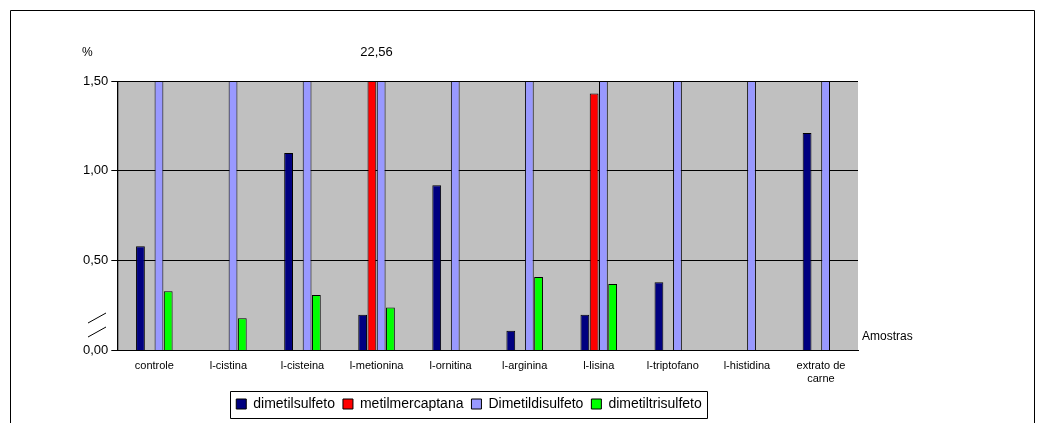 Image resolution: width=1045 pixels, height=423 pixels. Describe the element at coordinates (87, 52) in the screenshot. I see `y-axis-title: %` at that location.